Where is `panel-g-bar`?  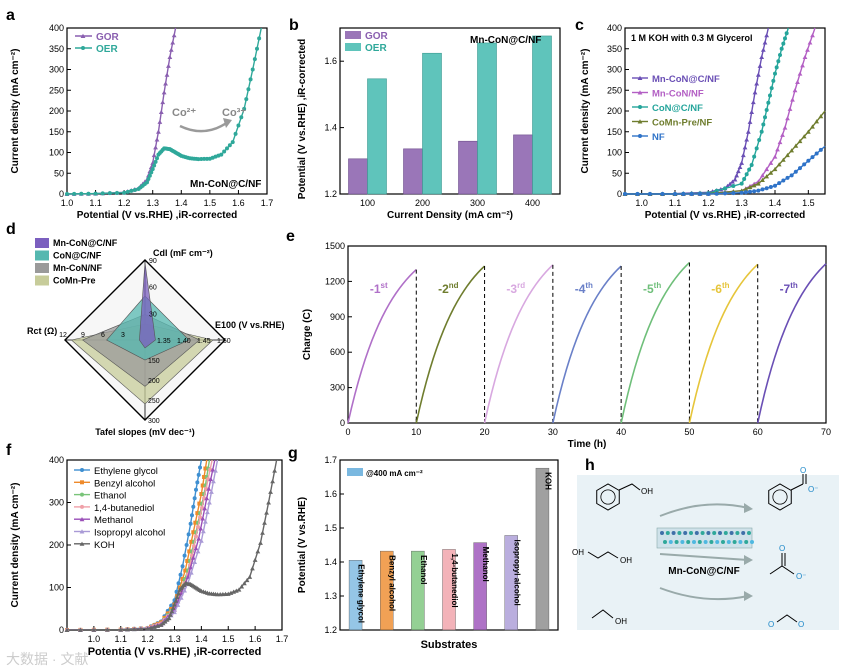
panel-g-bar is located at coordinates (387, 590).